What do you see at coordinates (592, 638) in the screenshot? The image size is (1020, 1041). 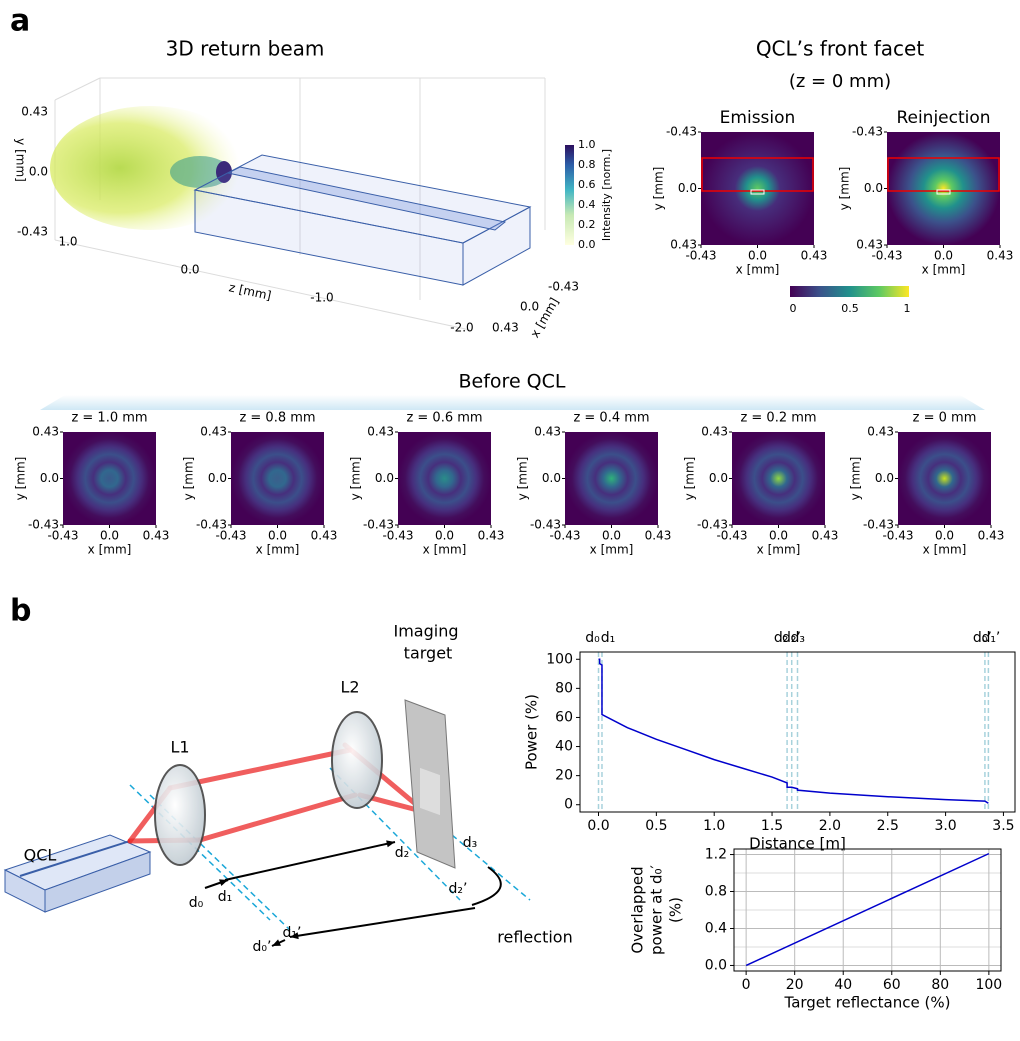 I see `marker-label: d₀` at bounding box center [592, 638].